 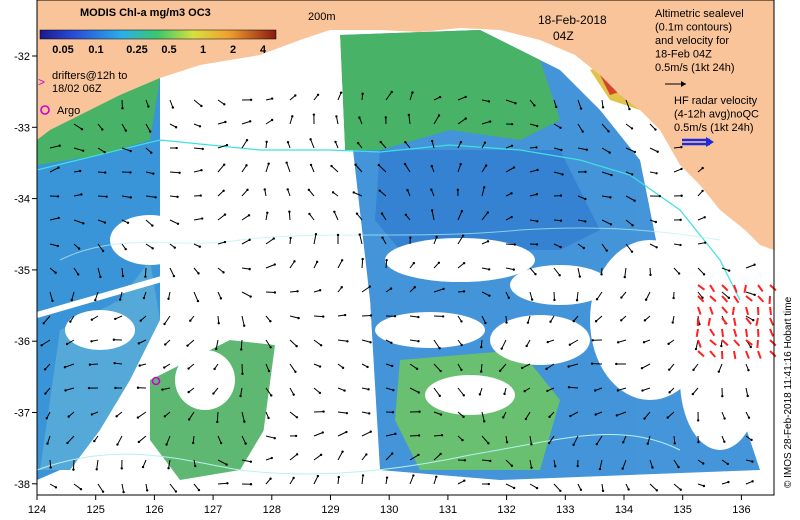 I want to click on y-tick-label: -37, so click(x=22, y=414).